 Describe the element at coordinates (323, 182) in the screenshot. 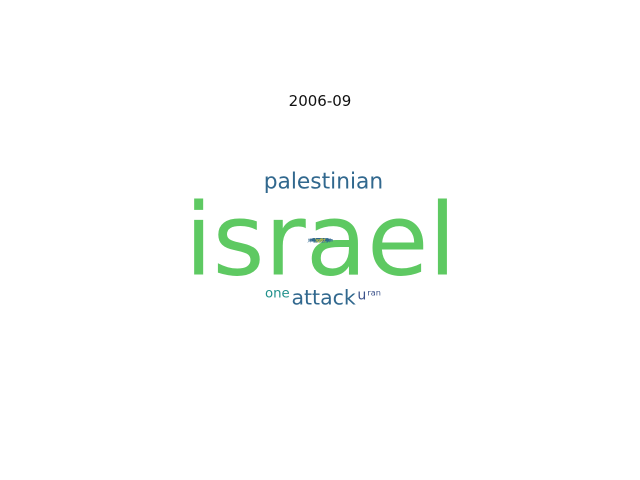

I see `cloud-word: palestinian` at that location.